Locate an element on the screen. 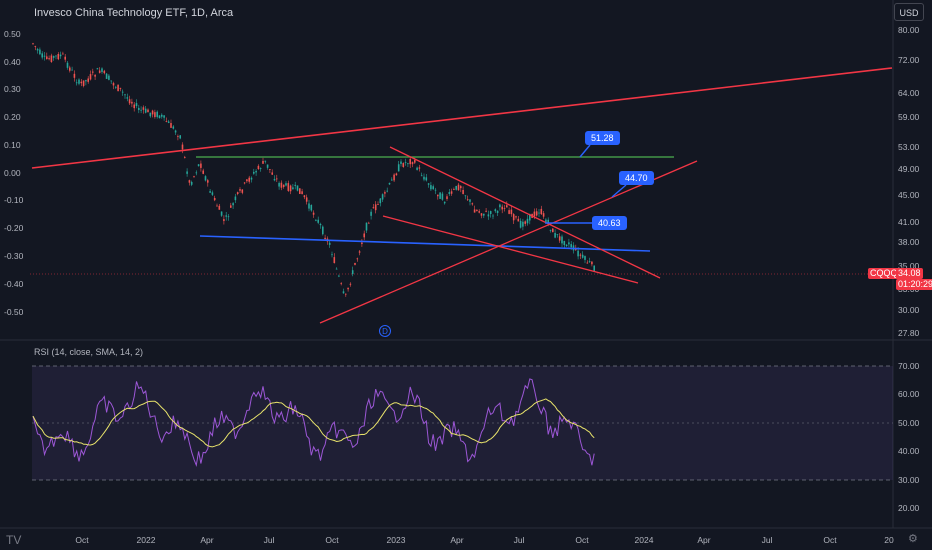 The image size is (932, 550). right-axis-tick: 64.00 is located at coordinates (909, 93).